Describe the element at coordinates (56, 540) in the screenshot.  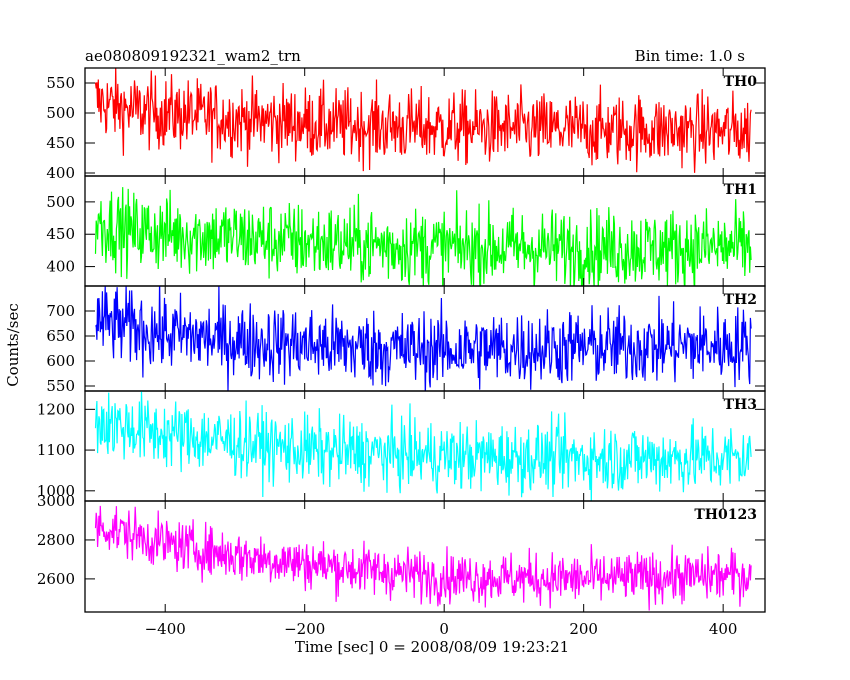
I see `y-tick-label: 2800` at that location.